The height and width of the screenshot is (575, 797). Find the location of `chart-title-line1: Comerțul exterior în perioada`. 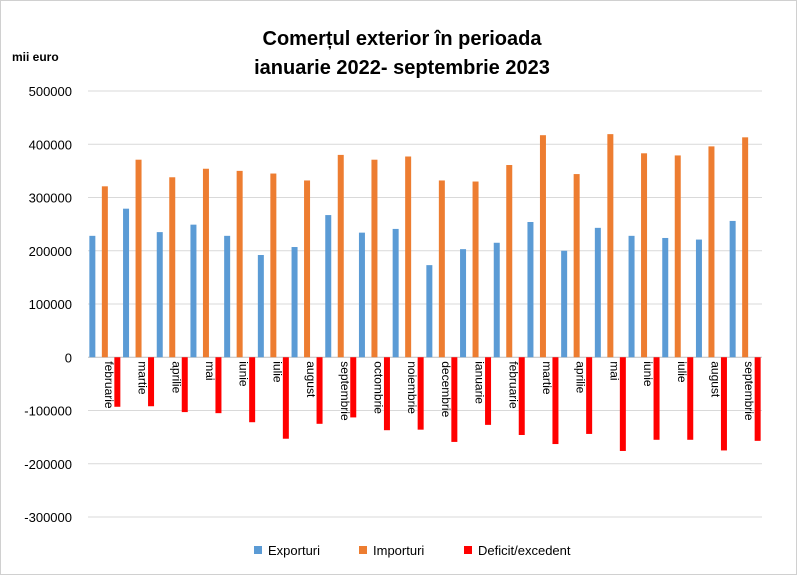

chart-title-line1: Comerțul exterior în perioada is located at coordinates (403, 39).